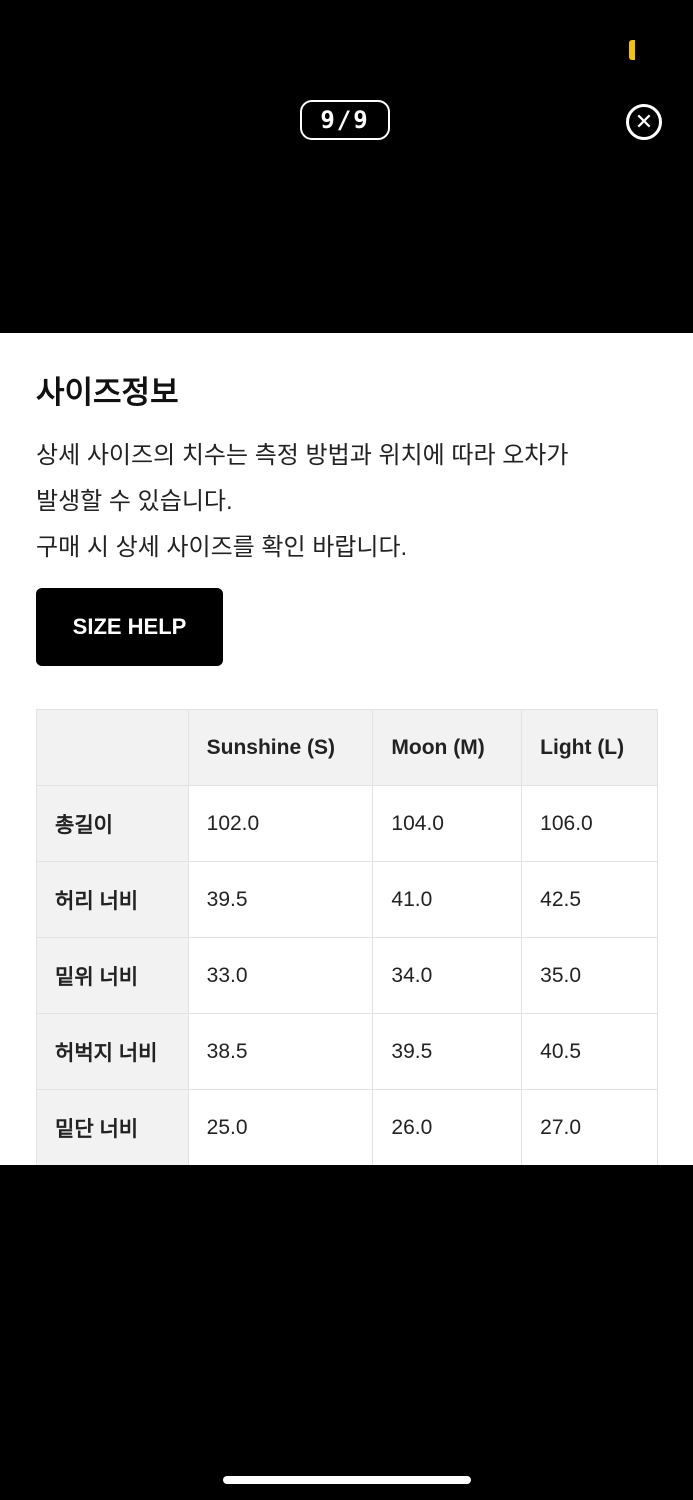 The image size is (693, 1500). I want to click on description-line: 상세 사이즈의 치수는 측정 방법과 위치에 따라 오차가, so click(302, 455).